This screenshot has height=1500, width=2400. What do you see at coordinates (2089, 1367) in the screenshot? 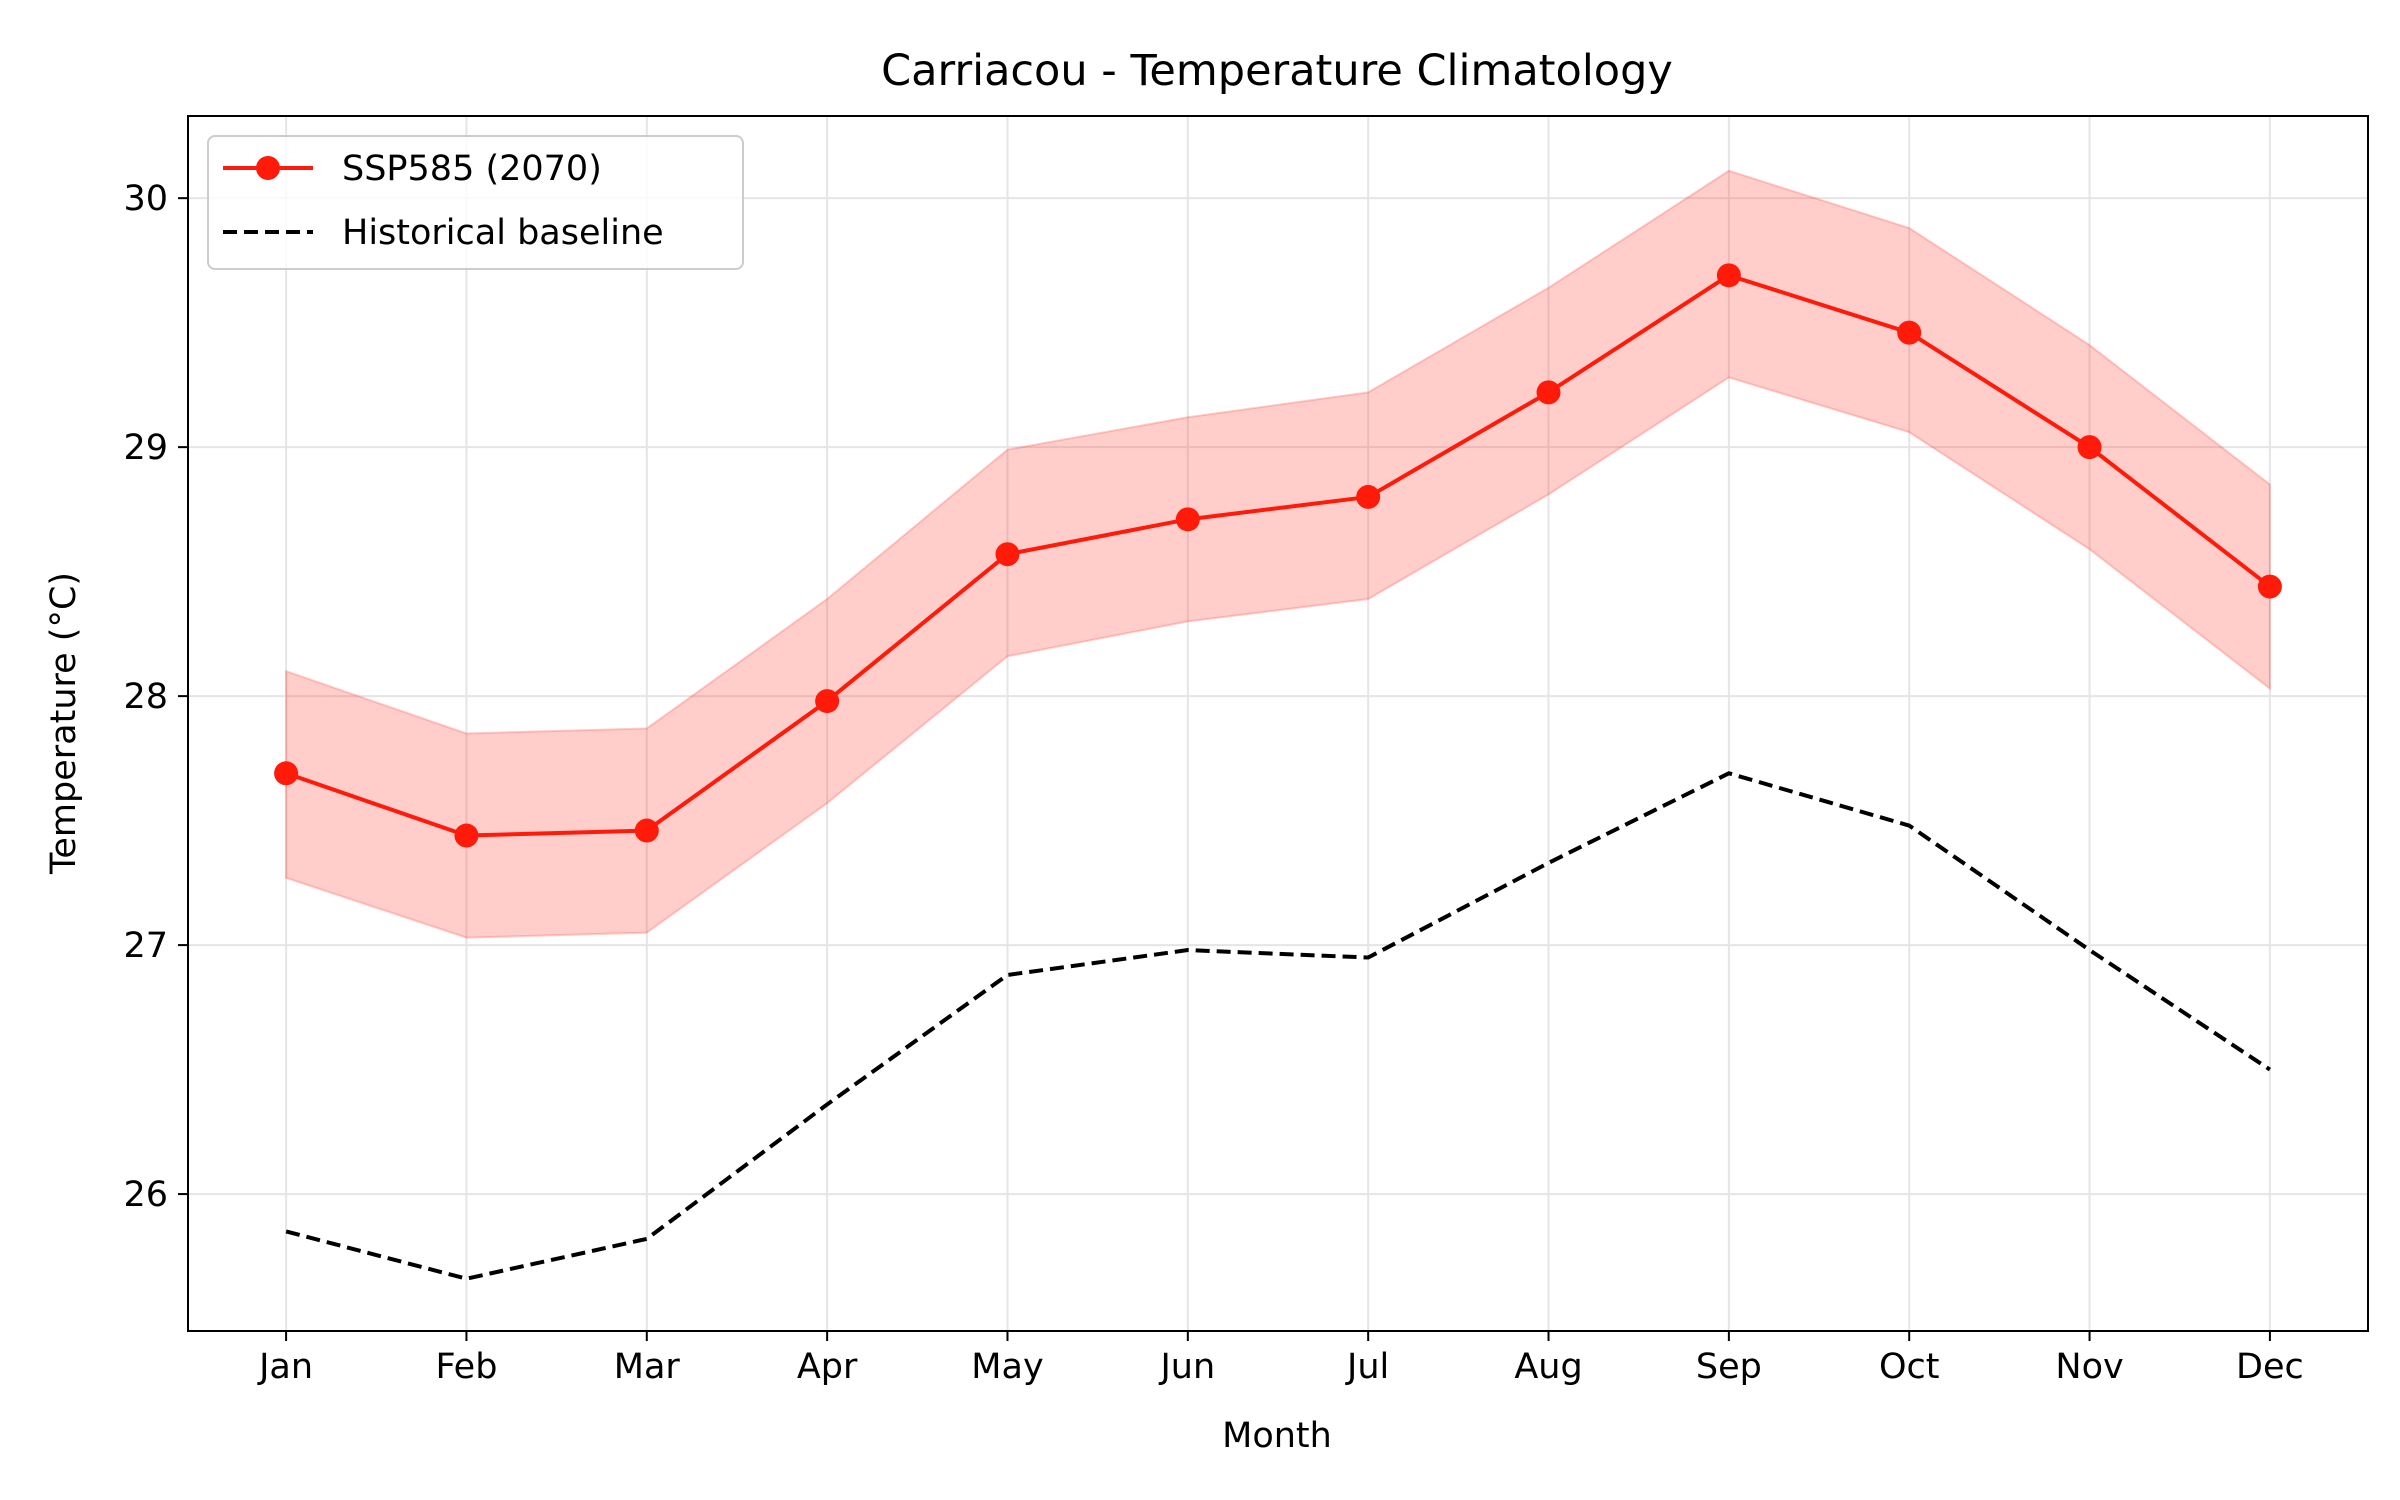
I see `x-tick-label: Nov` at bounding box center [2089, 1367].